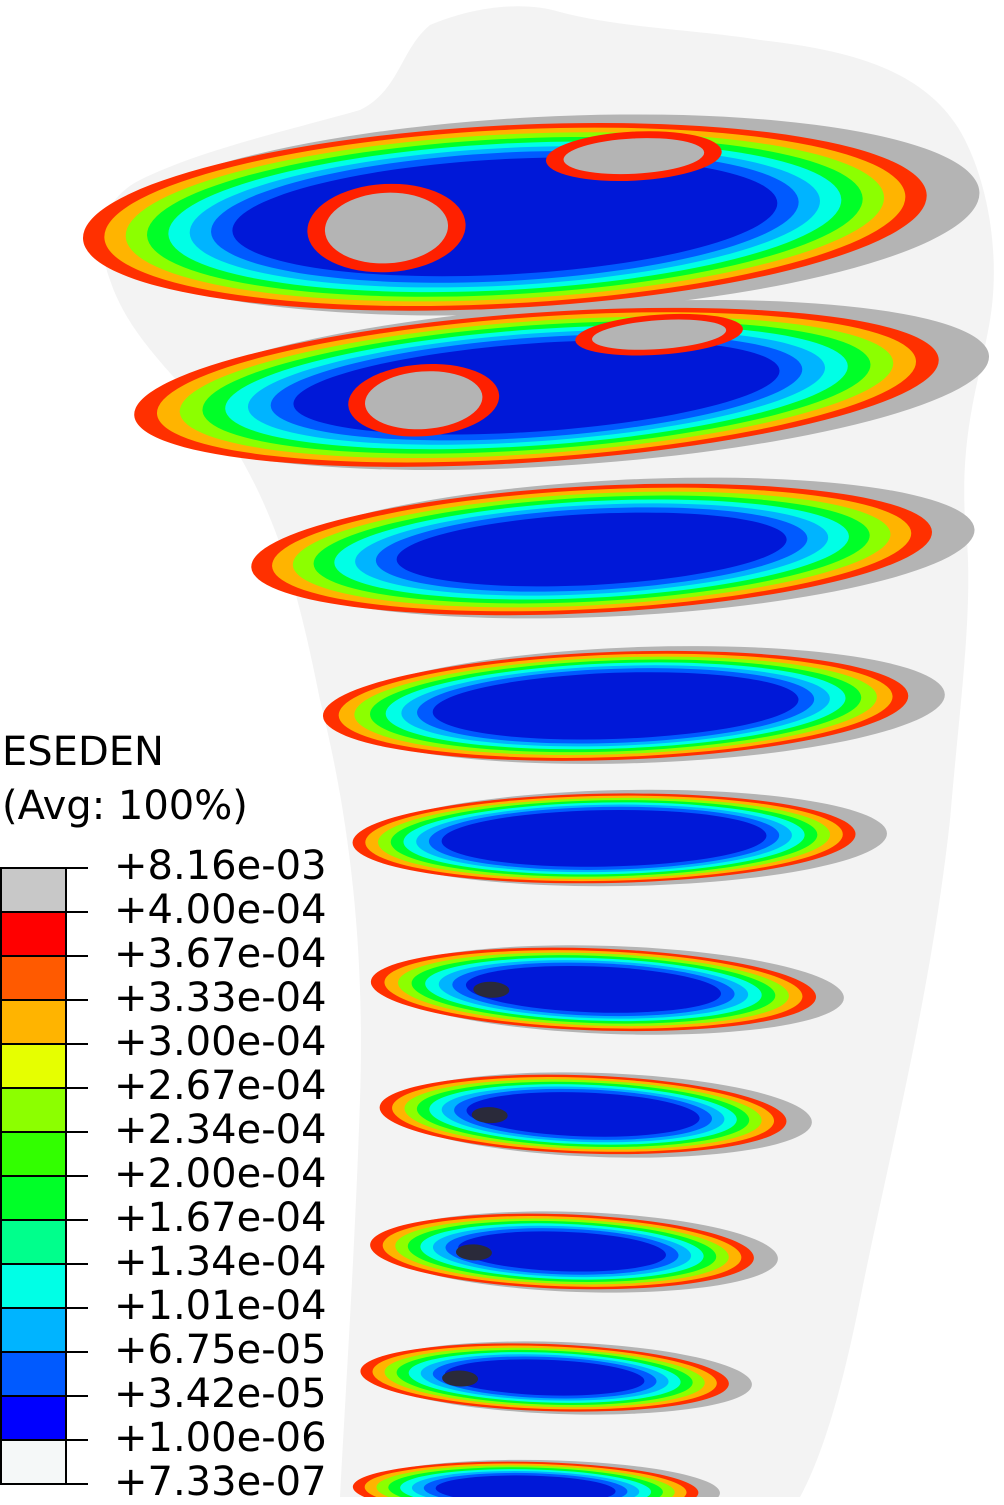 The image size is (1004, 1505). I want to click on legend-tick-label: +2.00e-04, so click(220, 1174).